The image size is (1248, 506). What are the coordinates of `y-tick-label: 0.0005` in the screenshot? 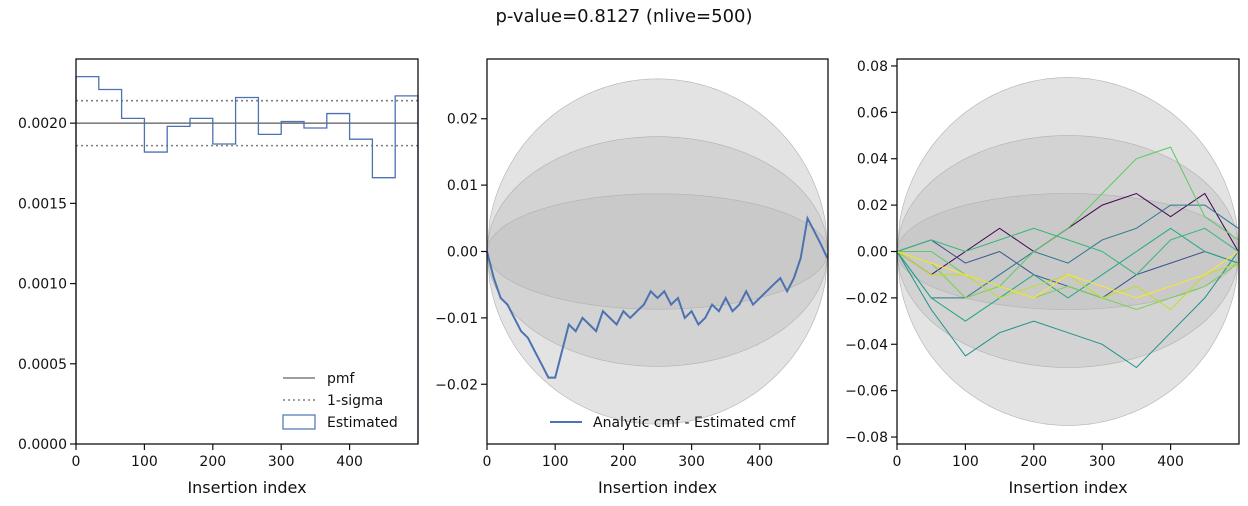 It's located at (42, 365).